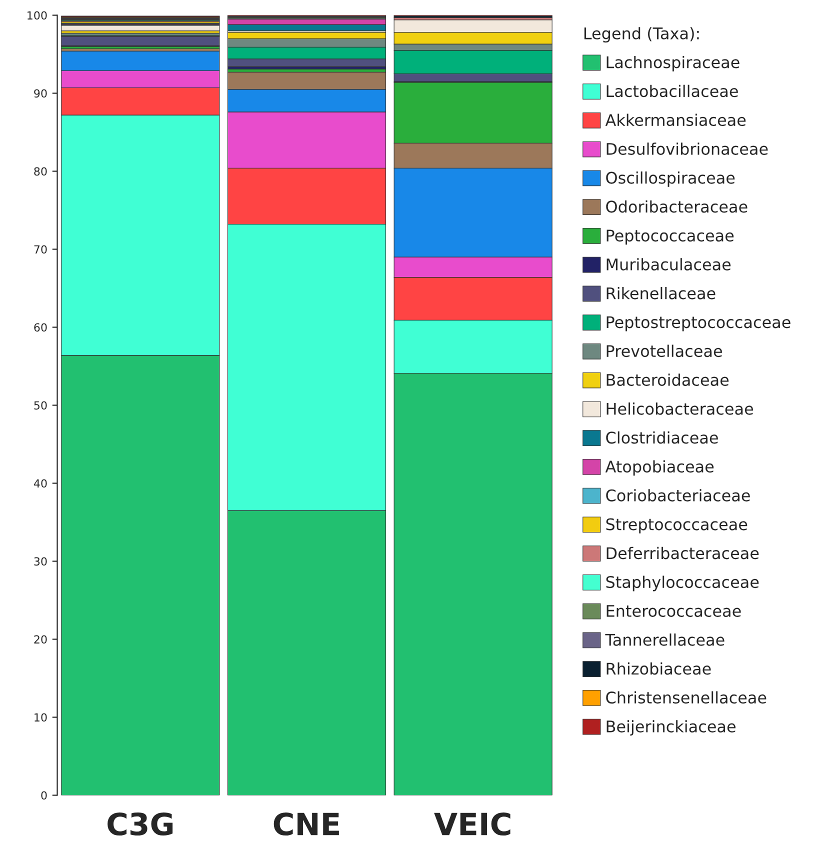 The width and height of the screenshot is (818, 846). What do you see at coordinates (40, 483) in the screenshot?
I see `y-tick-label: 40` at bounding box center [40, 483].